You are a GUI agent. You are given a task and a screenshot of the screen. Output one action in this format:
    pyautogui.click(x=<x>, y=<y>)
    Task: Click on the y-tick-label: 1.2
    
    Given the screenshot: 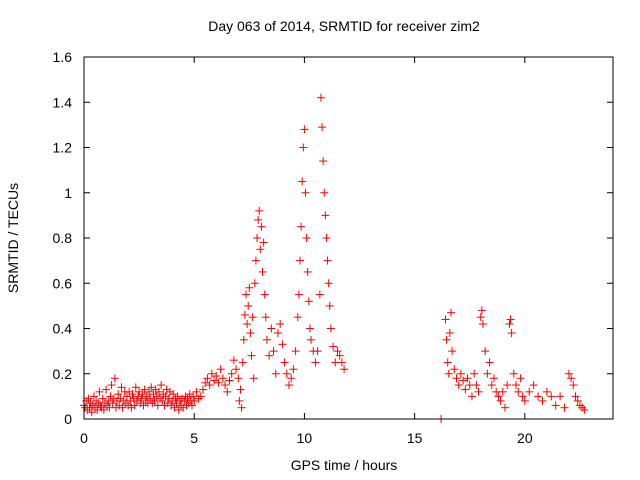 What is the action you would take?
    pyautogui.click(x=63, y=148)
    